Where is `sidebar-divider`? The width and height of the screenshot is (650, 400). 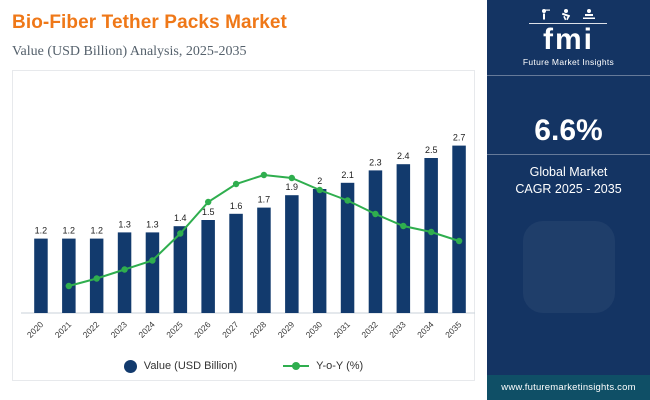
sidebar-divider is located at coordinates (568, 75).